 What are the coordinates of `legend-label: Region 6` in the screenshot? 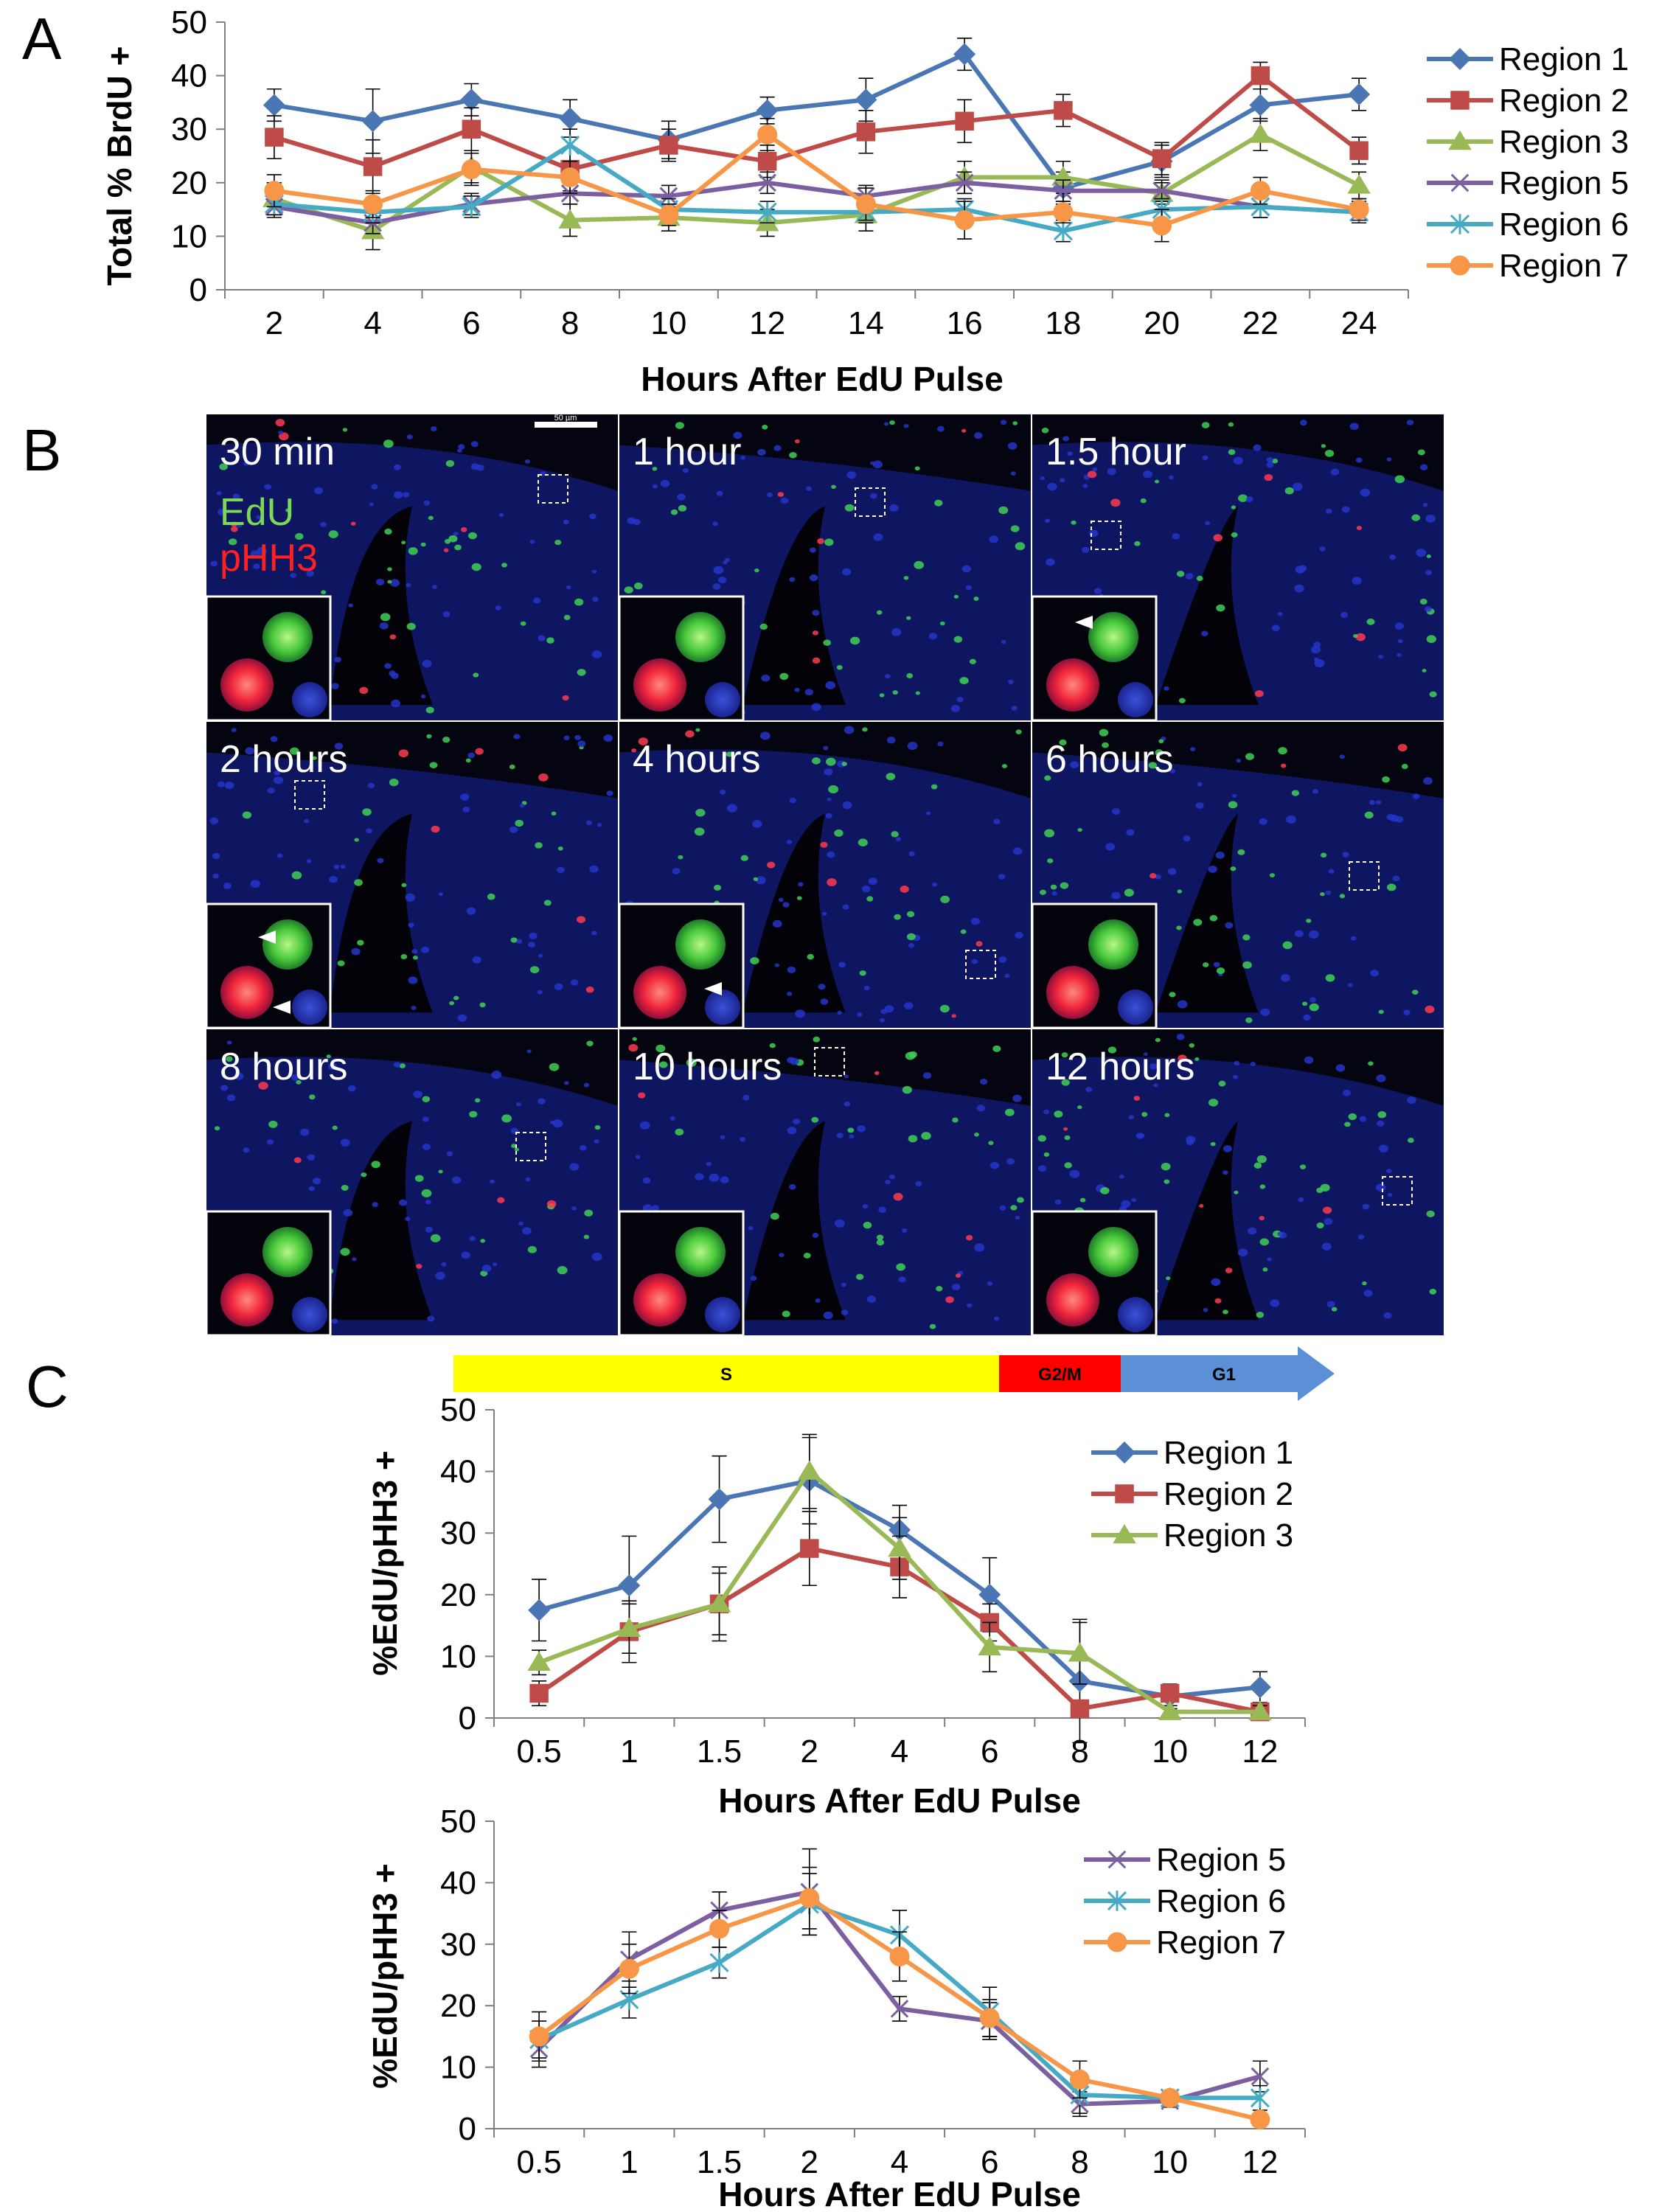 It's located at (1564, 224).